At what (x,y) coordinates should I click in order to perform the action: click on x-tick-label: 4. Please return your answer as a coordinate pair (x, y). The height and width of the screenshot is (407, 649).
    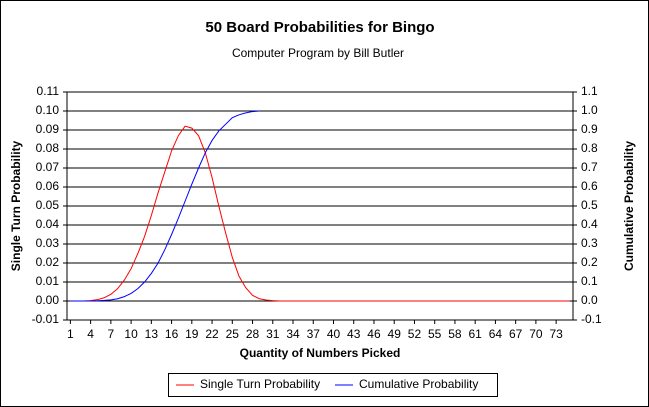
    Looking at the image, I should click on (90, 334).